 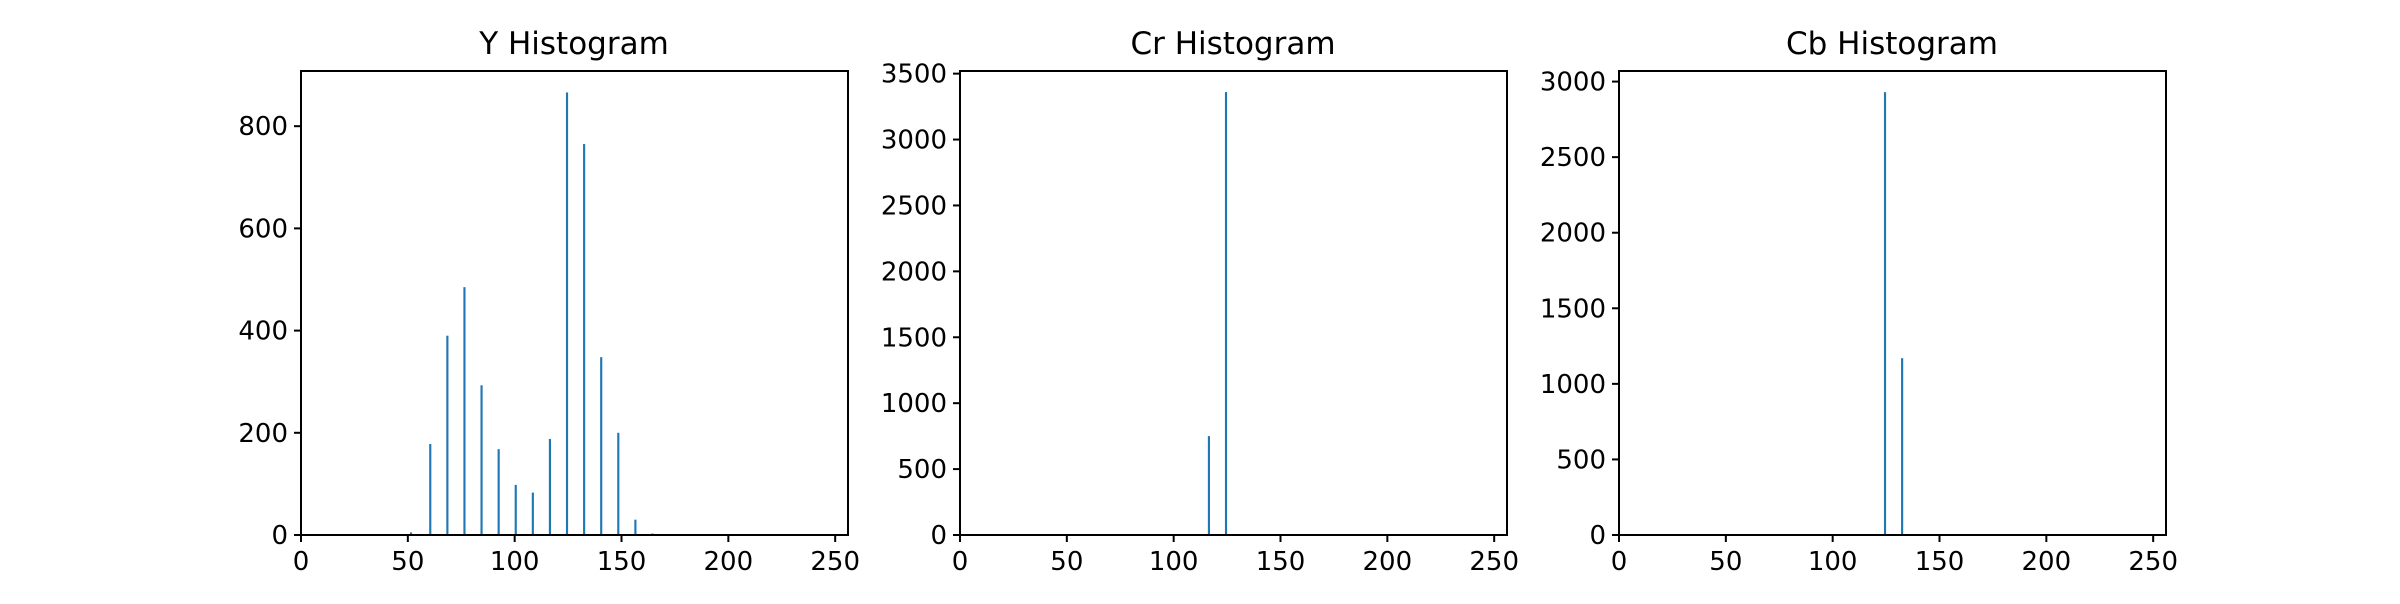 What do you see at coordinates (263, 434) in the screenshot?
I see `y-histogram-y-tick-label: 200` at bounding box center [263, 434].